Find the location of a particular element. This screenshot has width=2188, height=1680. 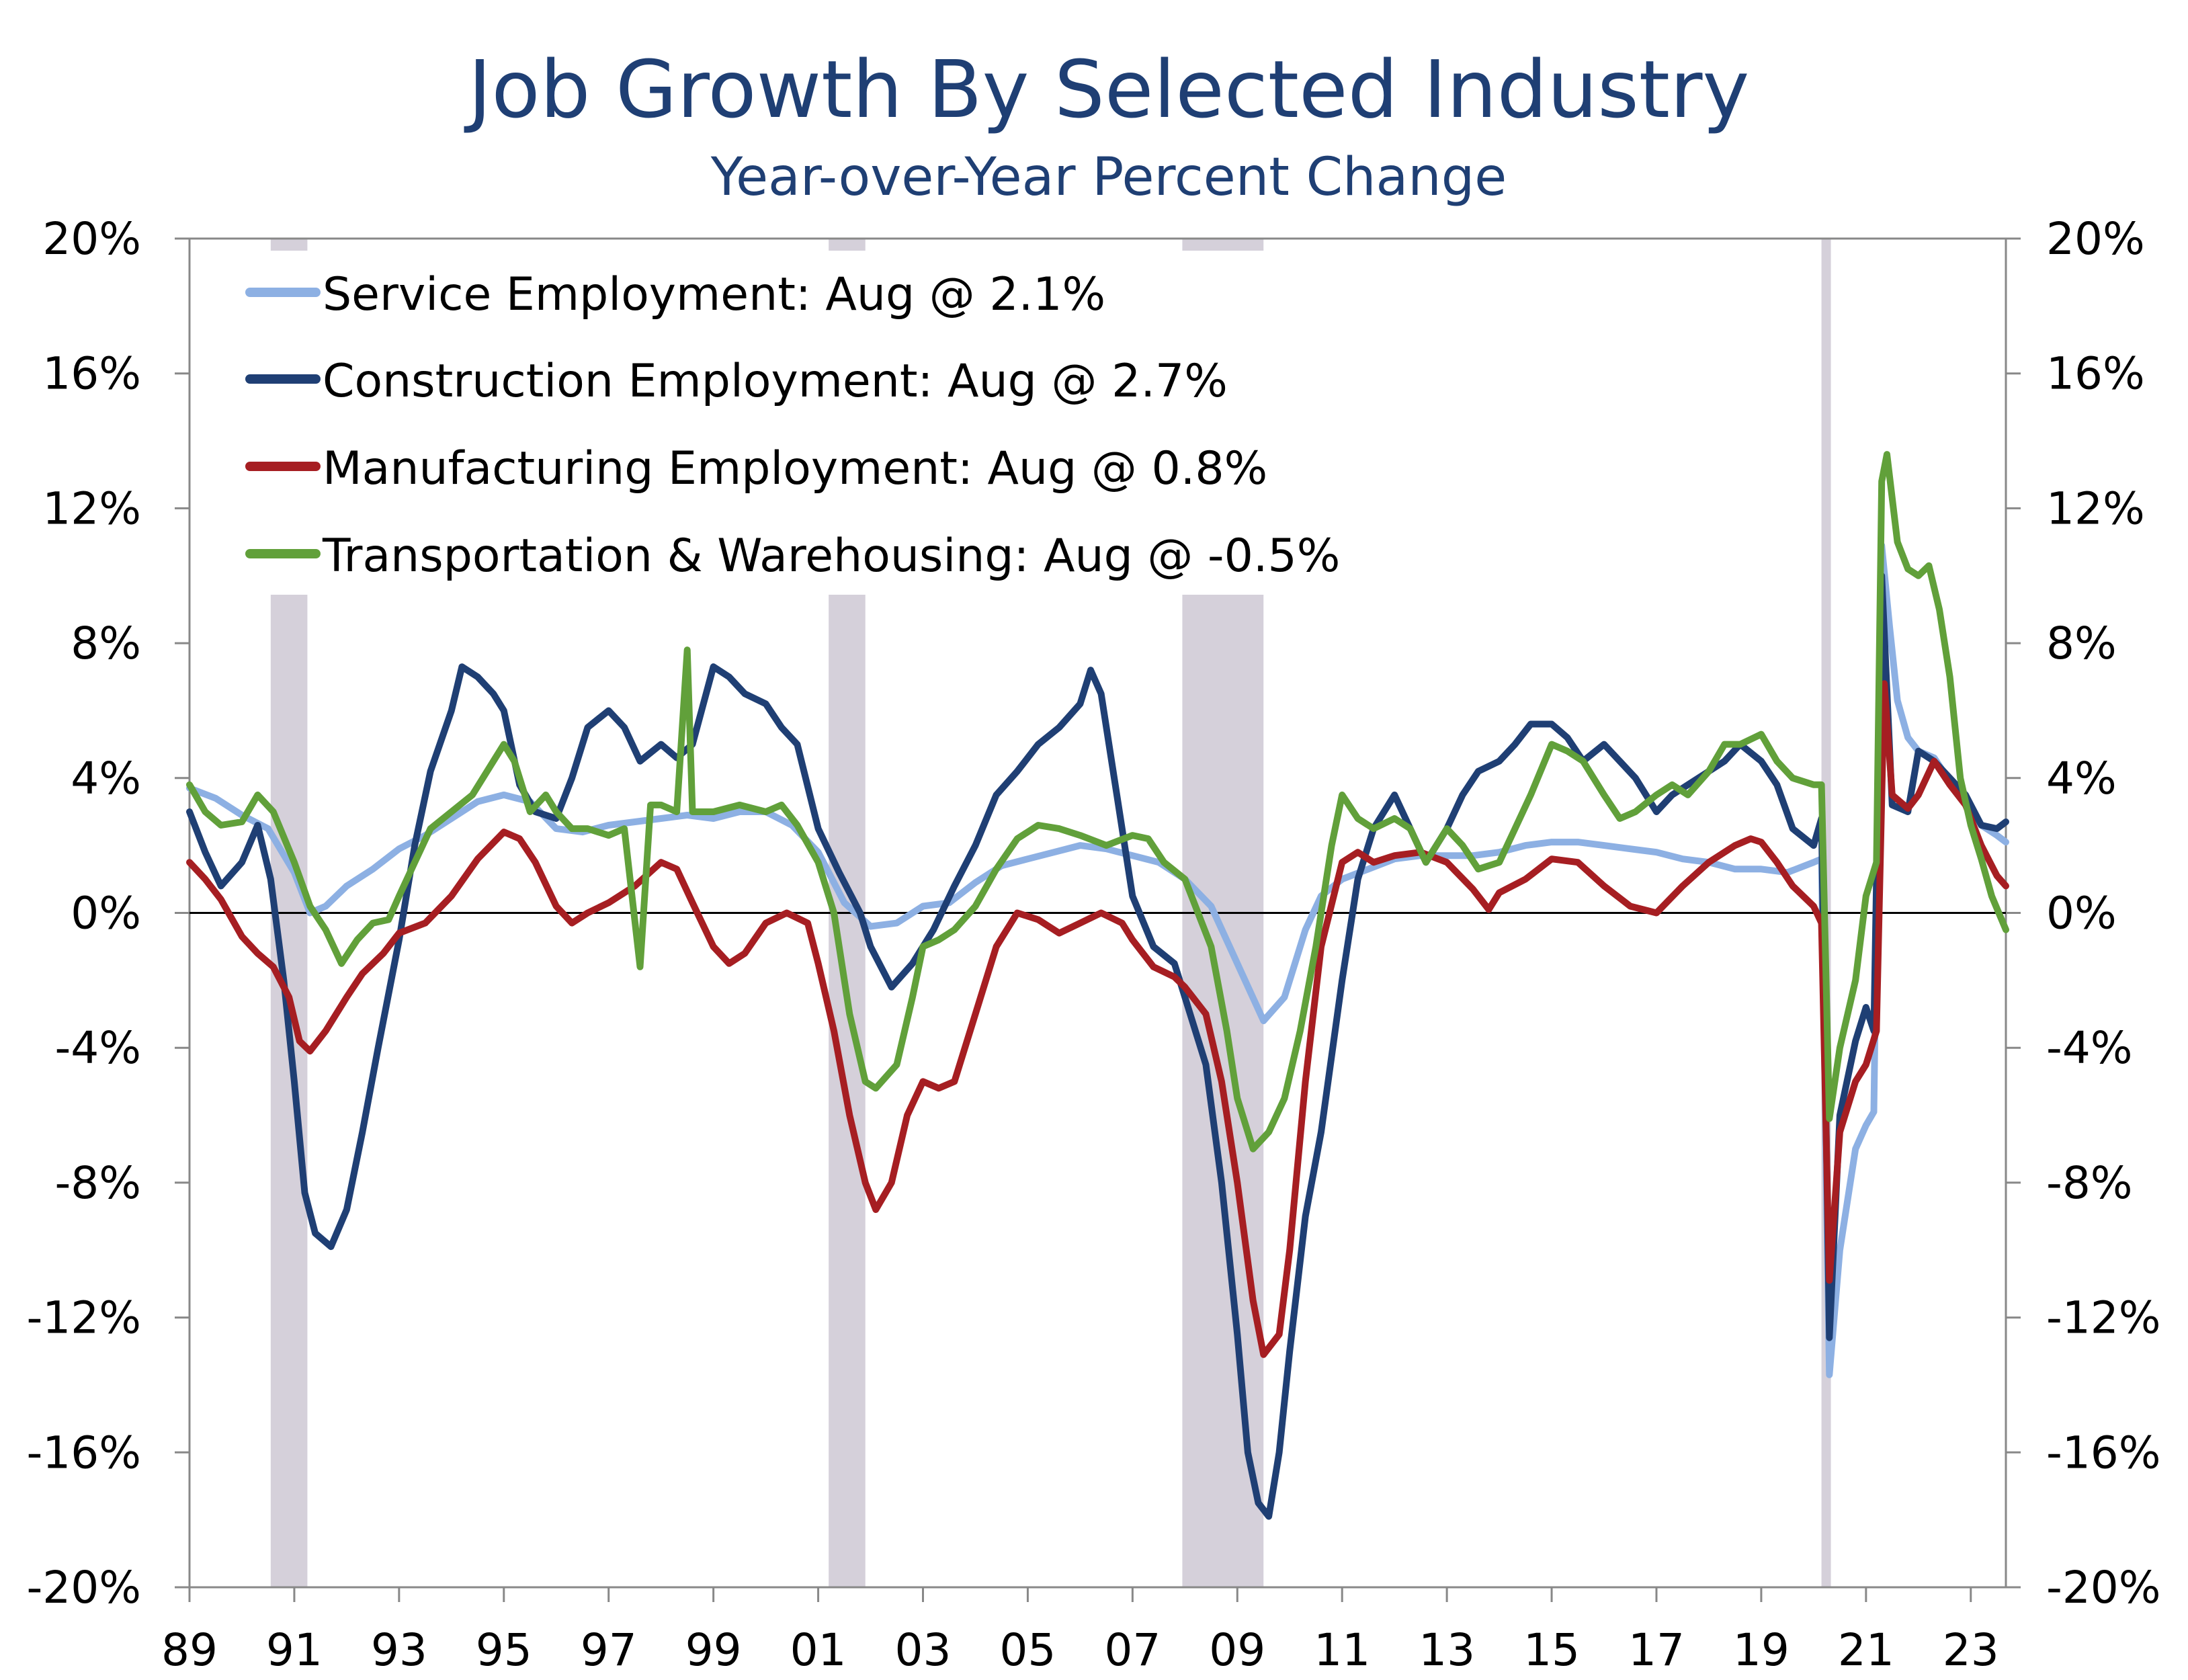

x-tick-label: 01 is located at coordinates (818, 1650).